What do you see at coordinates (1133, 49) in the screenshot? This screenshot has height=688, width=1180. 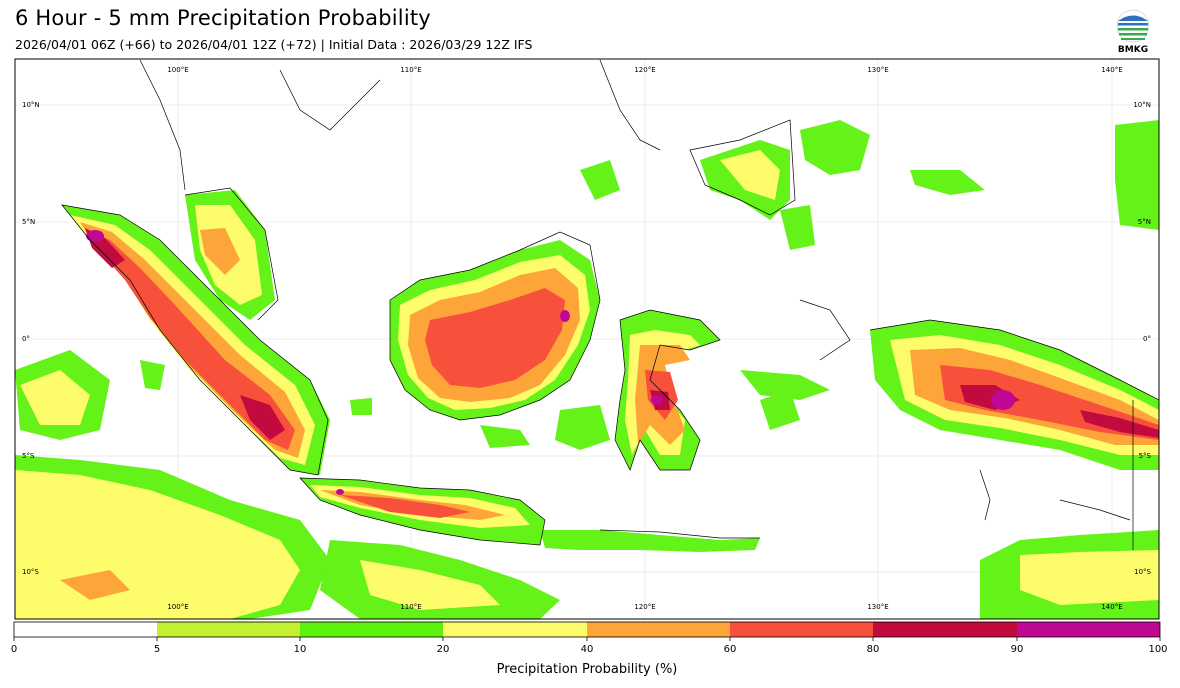 I see `svg-text: BMKG` at bounding box center [1133, 49].